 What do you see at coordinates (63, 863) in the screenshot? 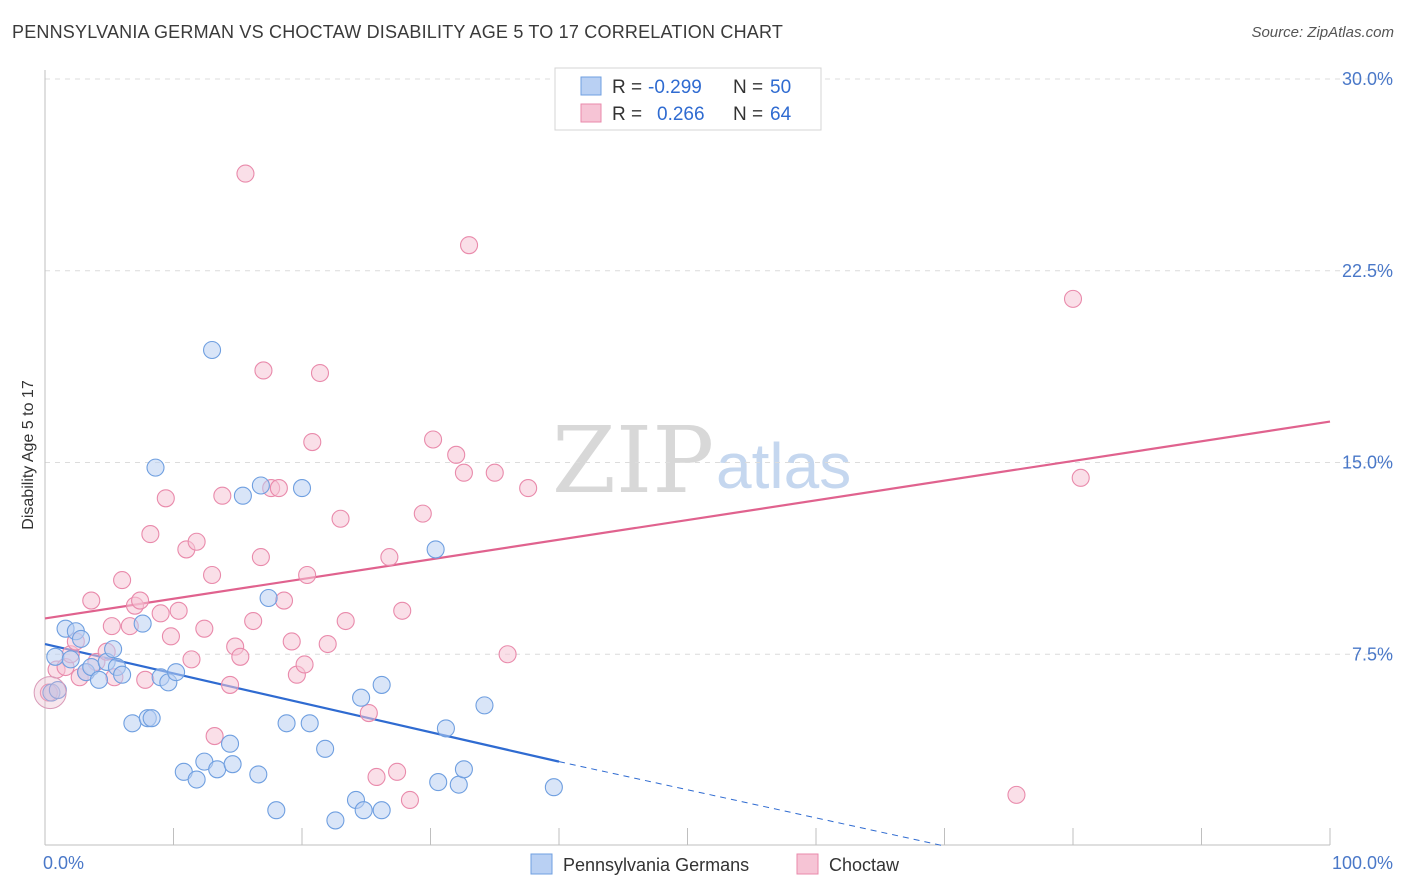
I see `x-tick-label-min: 0.0%` at bounding box center [63, 863].